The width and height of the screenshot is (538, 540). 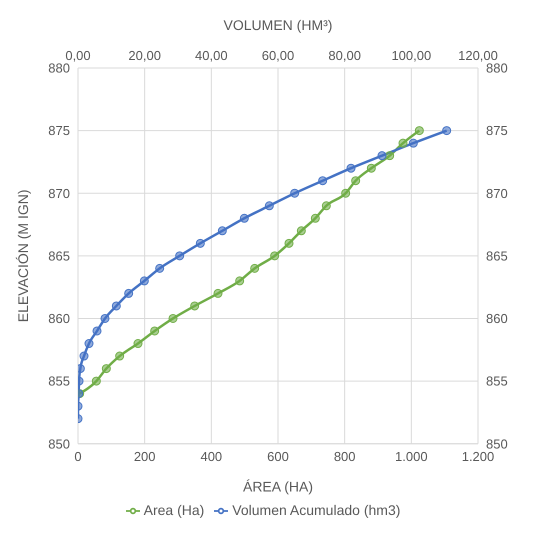 I want to click on x-tick-label: 800, so click(x=345, y=456).